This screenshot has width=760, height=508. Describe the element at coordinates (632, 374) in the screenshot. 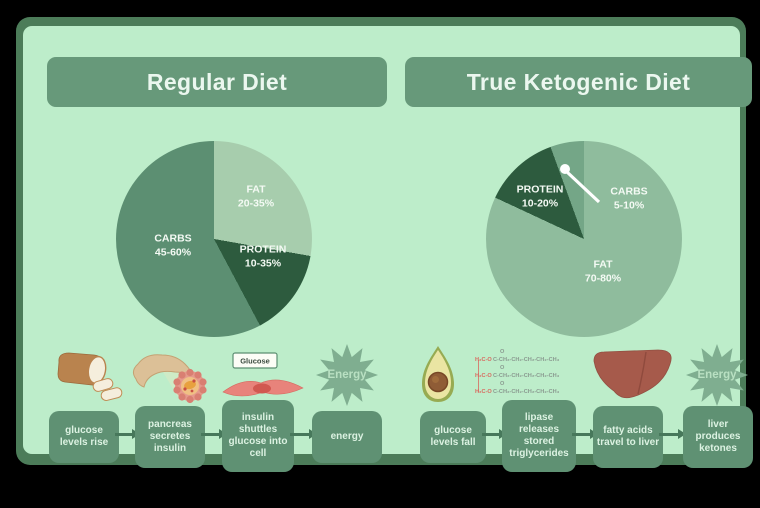

I see `liver-icon` at that location.